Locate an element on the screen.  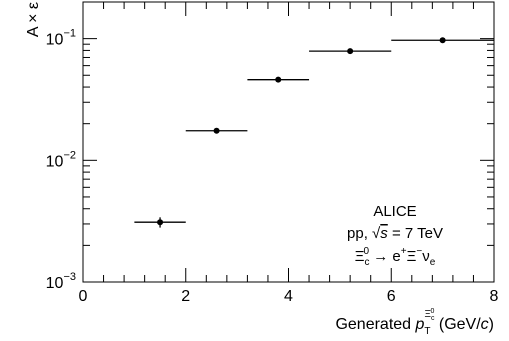
annotation-decay: Ξc0 → e+Ξ−νe is located at coordinates (395, 257).